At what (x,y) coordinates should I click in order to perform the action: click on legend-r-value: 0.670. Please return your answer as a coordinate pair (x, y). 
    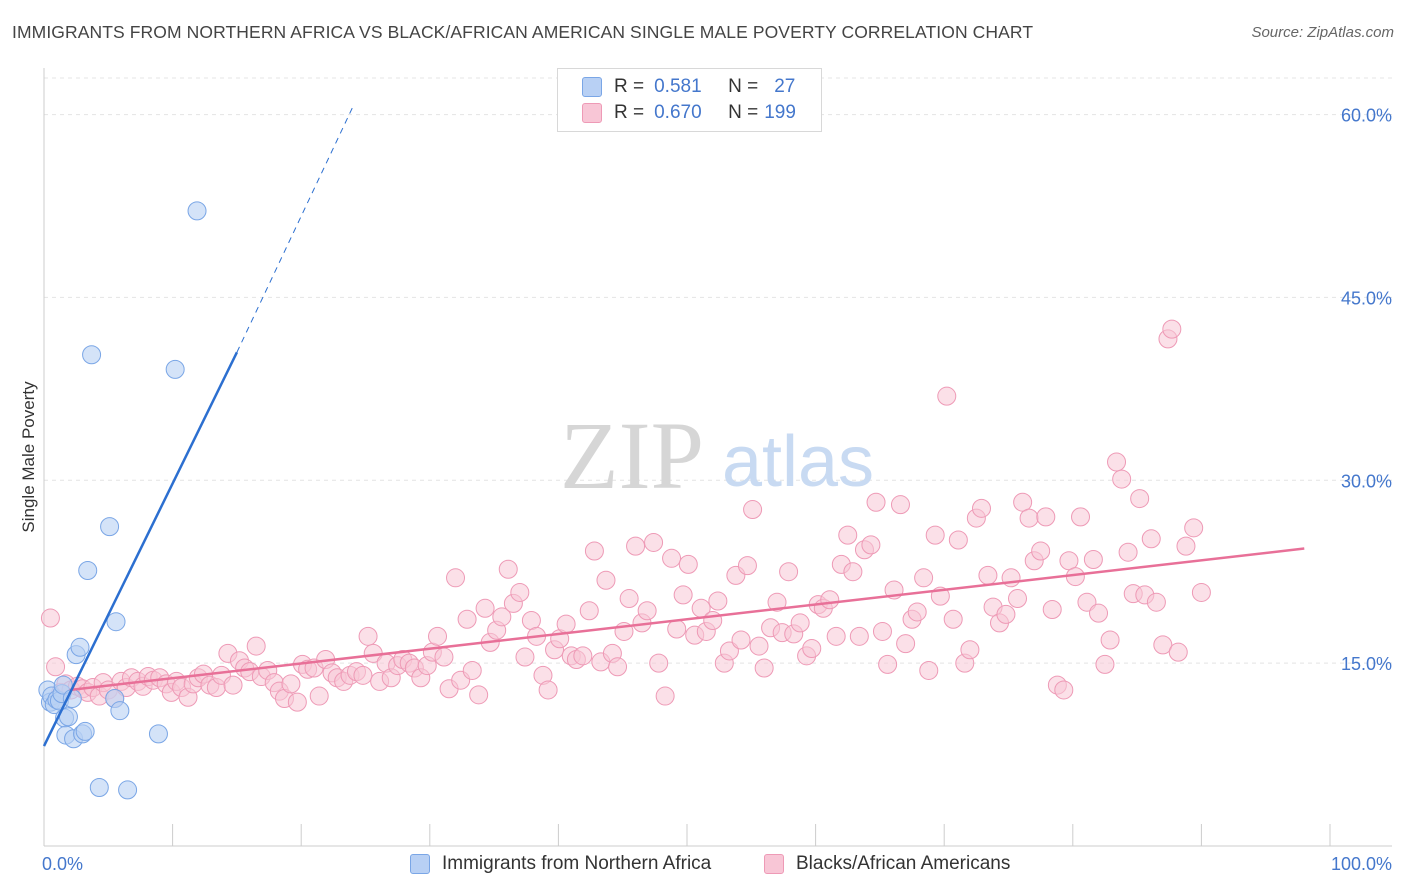
    Looking at the image, I should click on (678, 112).